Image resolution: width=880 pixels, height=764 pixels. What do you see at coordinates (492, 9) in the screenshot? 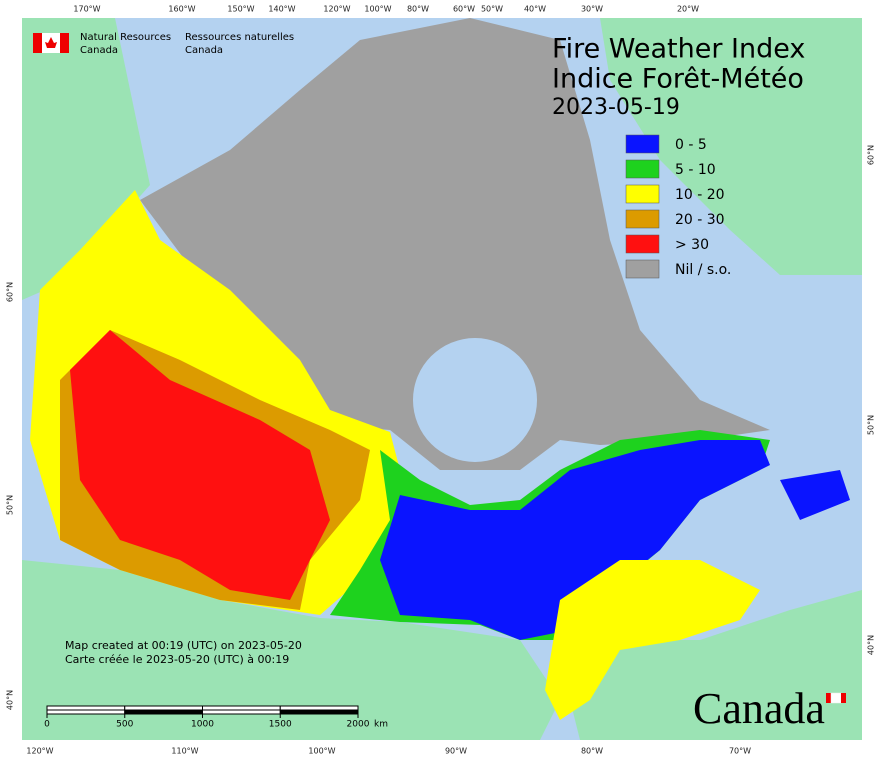
I see `longitude-label: 50°W` at bounding box center [492, 9].